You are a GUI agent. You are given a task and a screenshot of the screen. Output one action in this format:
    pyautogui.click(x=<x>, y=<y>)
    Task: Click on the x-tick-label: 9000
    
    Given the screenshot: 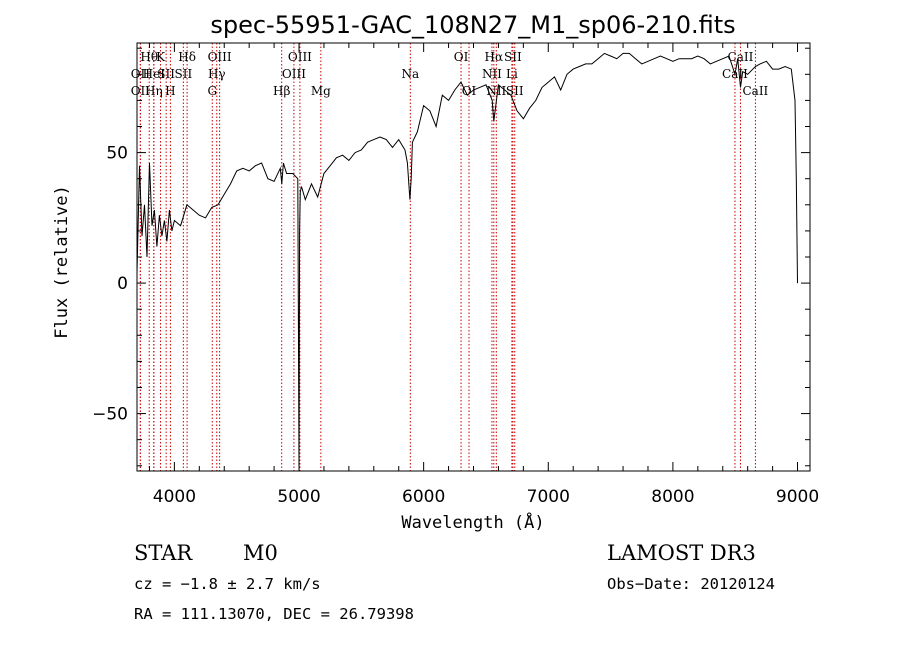 What is the action you would take?
    pyautogui.click(x=797, y=497)
    